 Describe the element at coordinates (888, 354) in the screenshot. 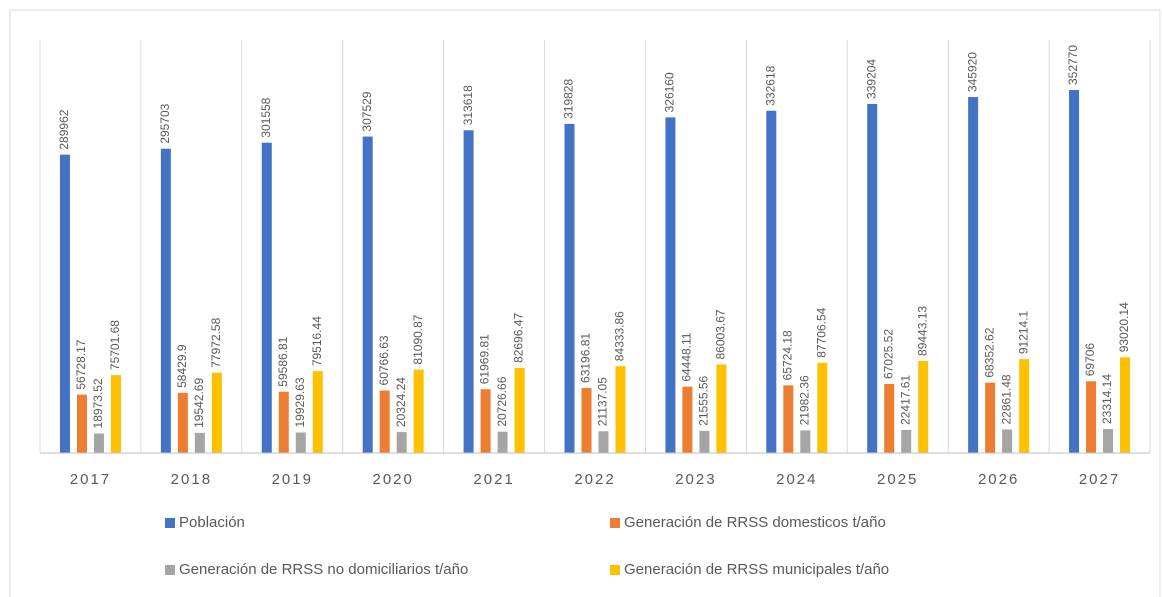

I see `value-label: 67025.52` at that location.